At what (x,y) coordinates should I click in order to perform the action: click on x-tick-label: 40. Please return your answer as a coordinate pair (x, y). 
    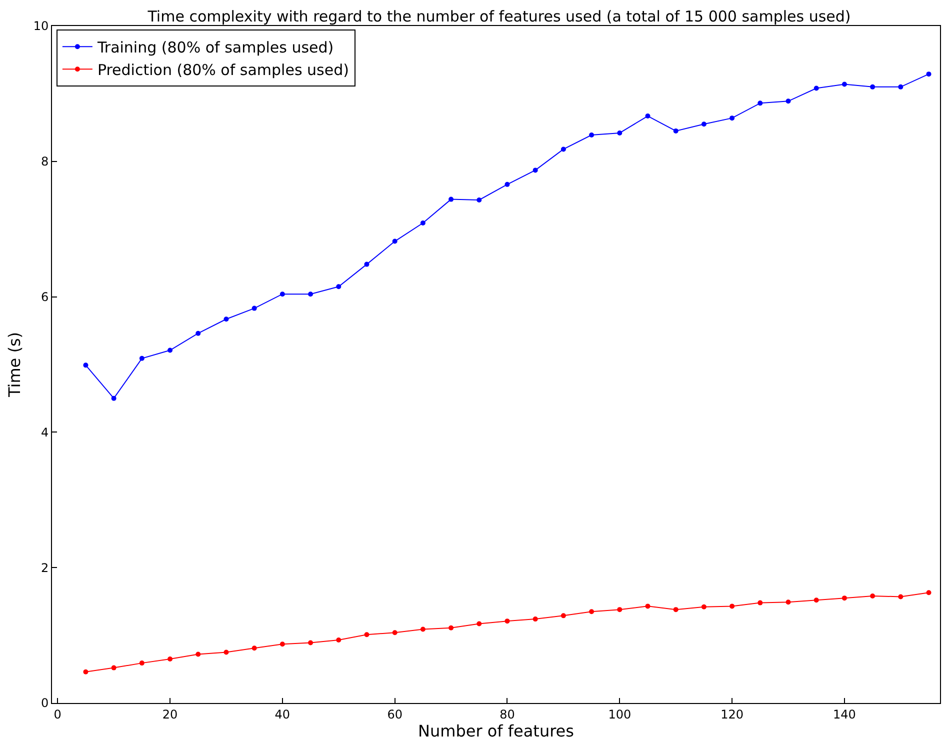
    Looking at the image, I should click on (282, 714).